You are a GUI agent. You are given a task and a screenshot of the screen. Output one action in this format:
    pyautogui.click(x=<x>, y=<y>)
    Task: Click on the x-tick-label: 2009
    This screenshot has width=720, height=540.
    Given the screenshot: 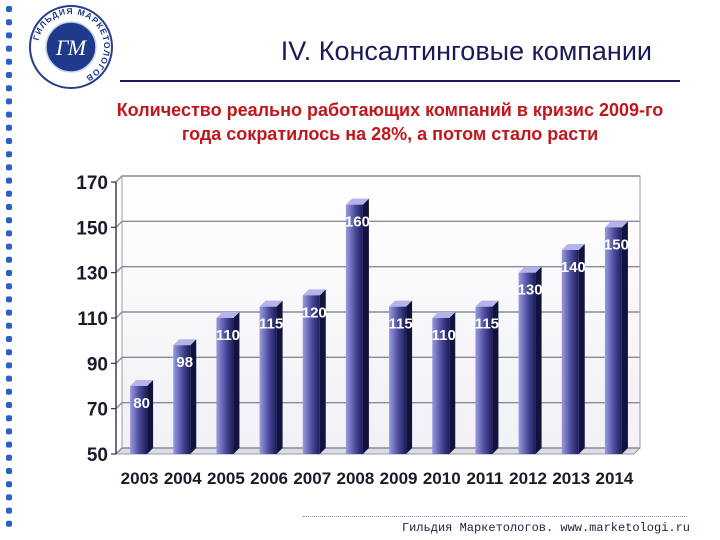 What is the action you would take?
    pyautogui.click(x=399, y=478)
    